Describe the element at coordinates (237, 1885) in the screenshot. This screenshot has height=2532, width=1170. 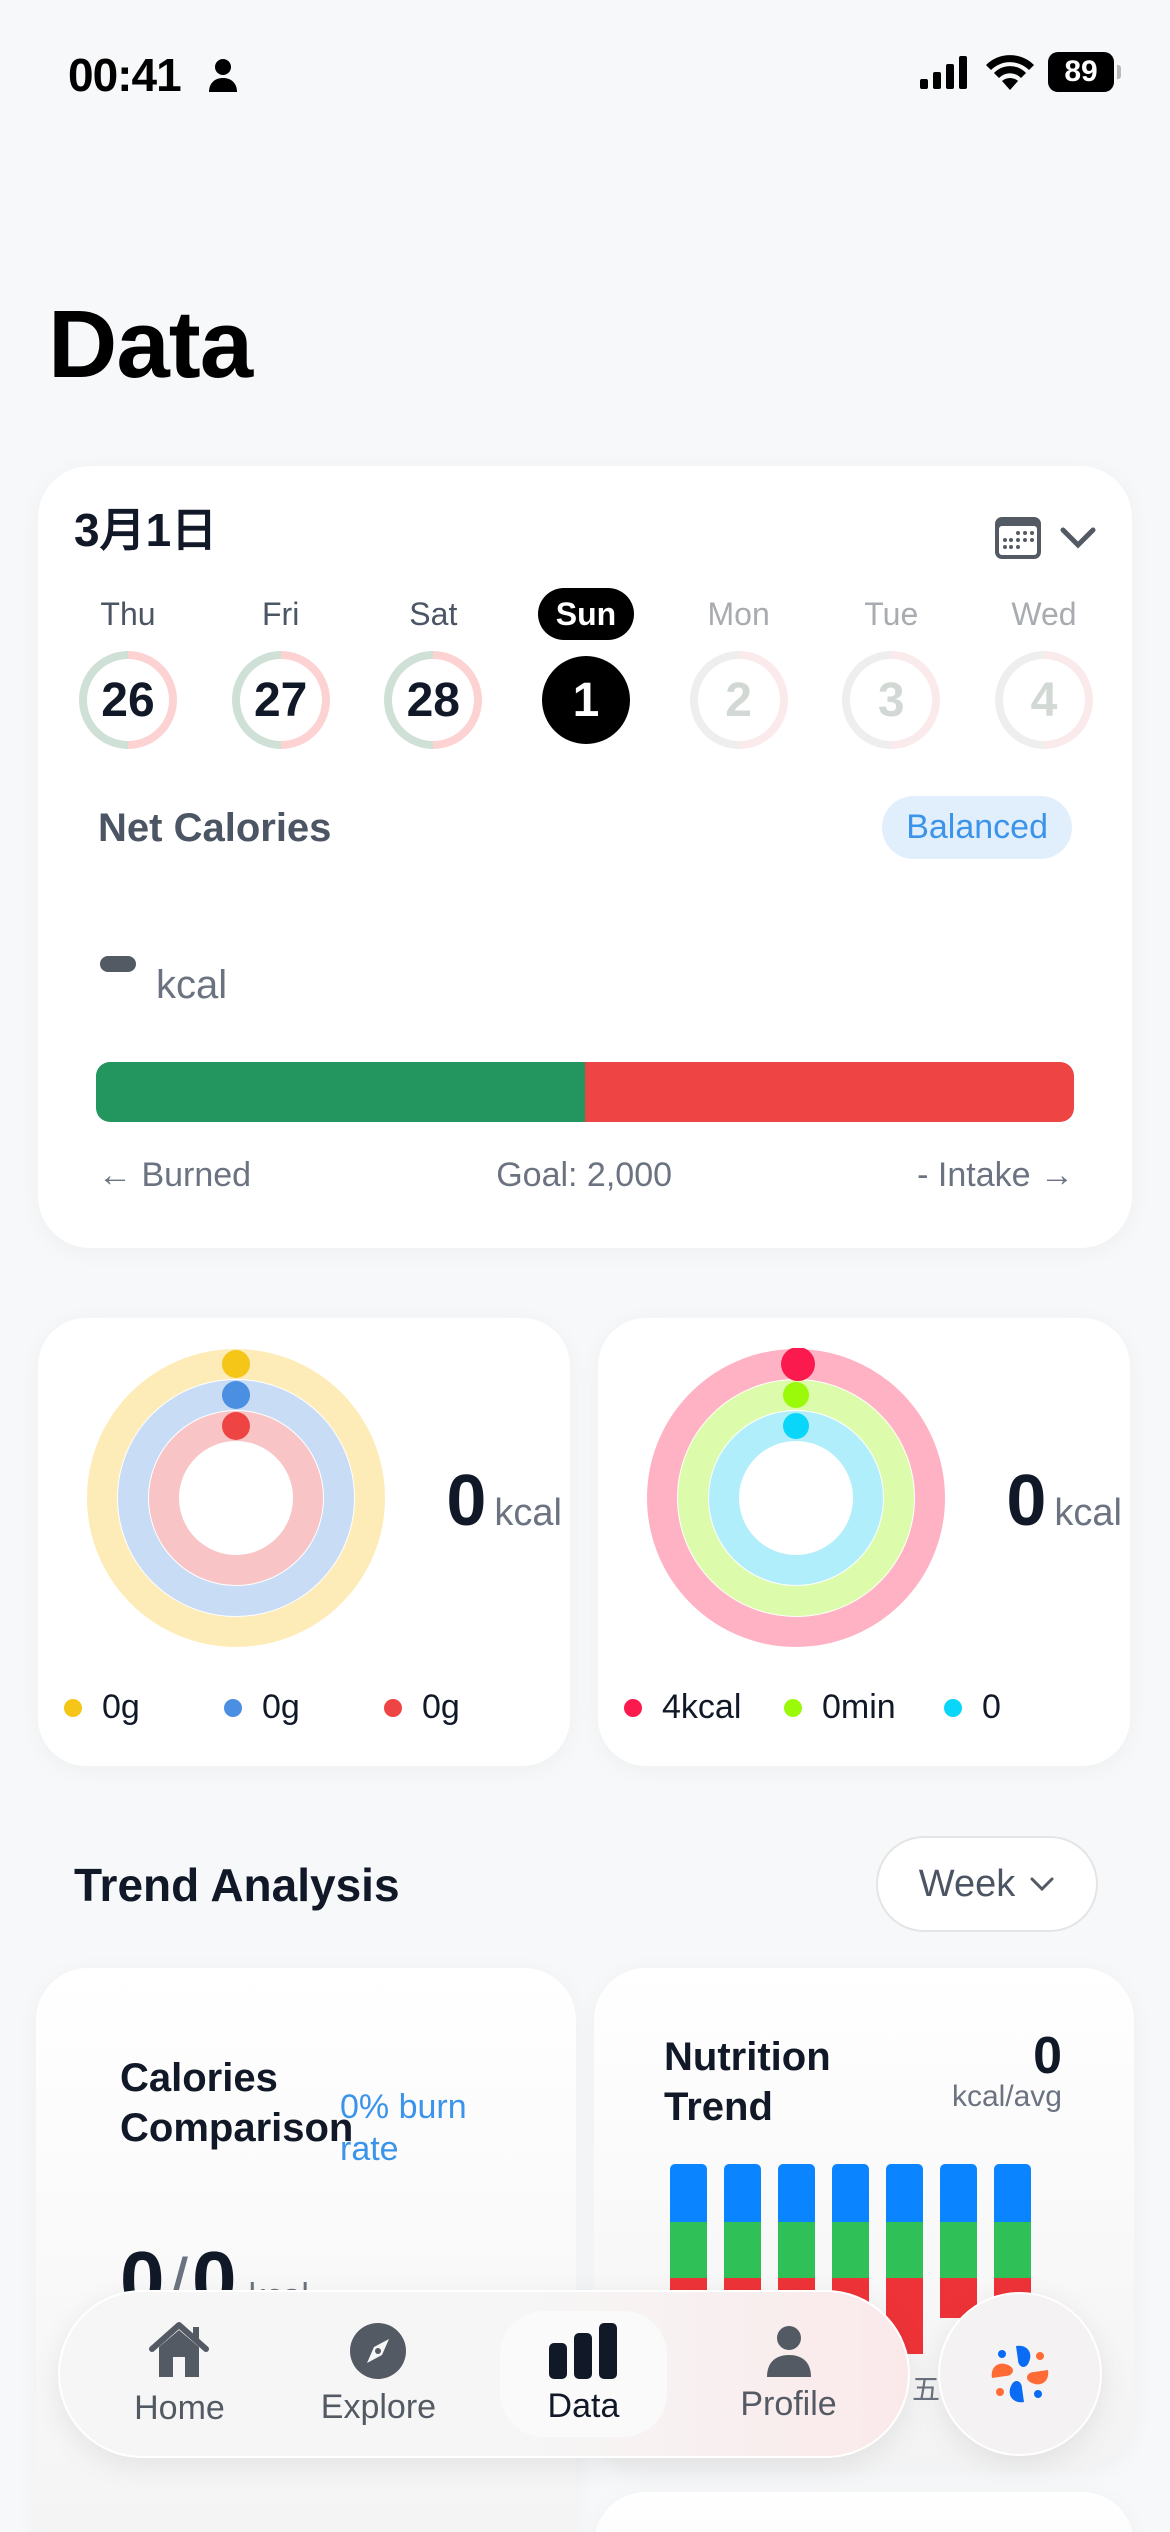
I see `trend-analysis-title: Trend Analysis` at that location.